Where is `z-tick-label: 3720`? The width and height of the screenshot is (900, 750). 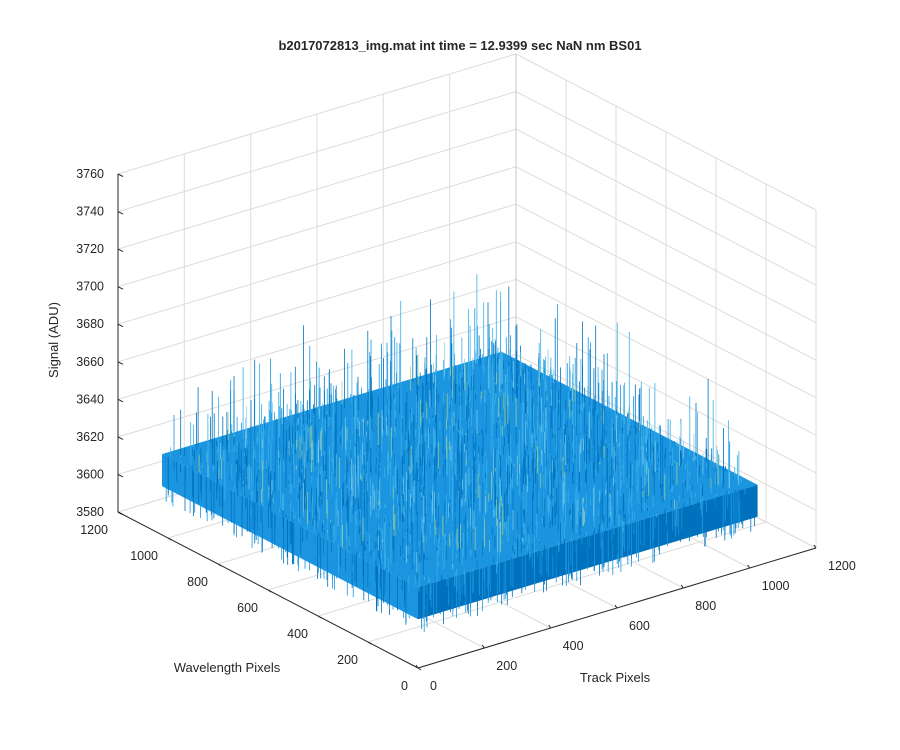
z-tick-label: 3720 is located at coordinates (90, 249).